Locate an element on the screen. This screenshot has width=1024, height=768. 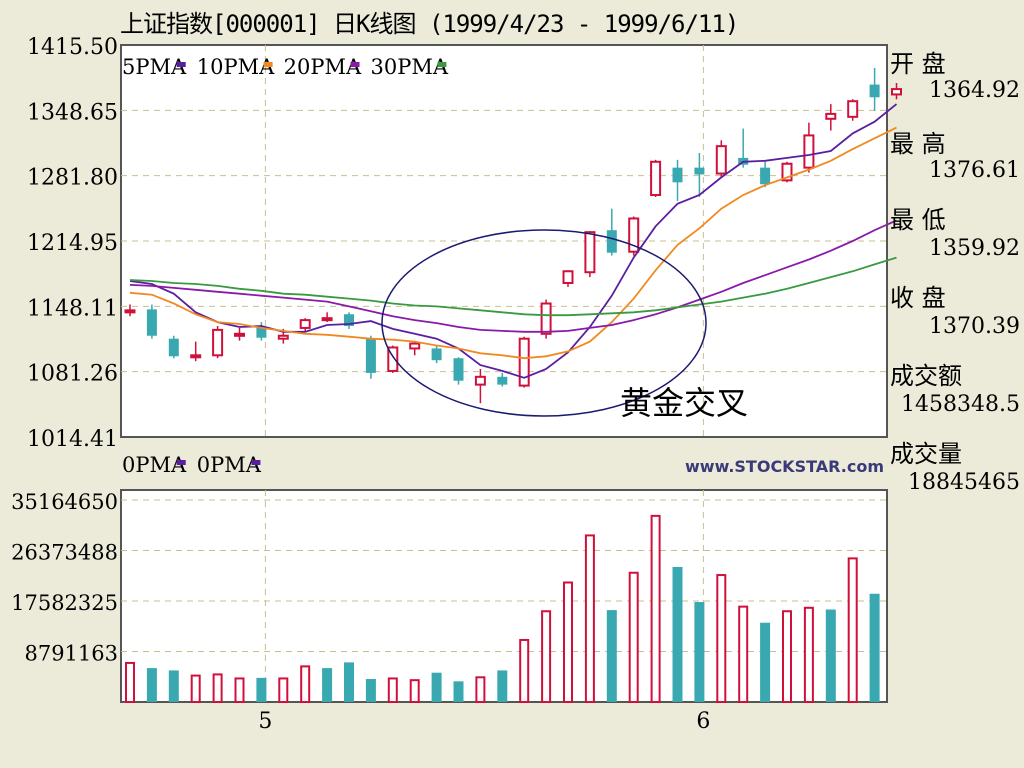
ma-line-30pma is located at coordinates (513, 286).